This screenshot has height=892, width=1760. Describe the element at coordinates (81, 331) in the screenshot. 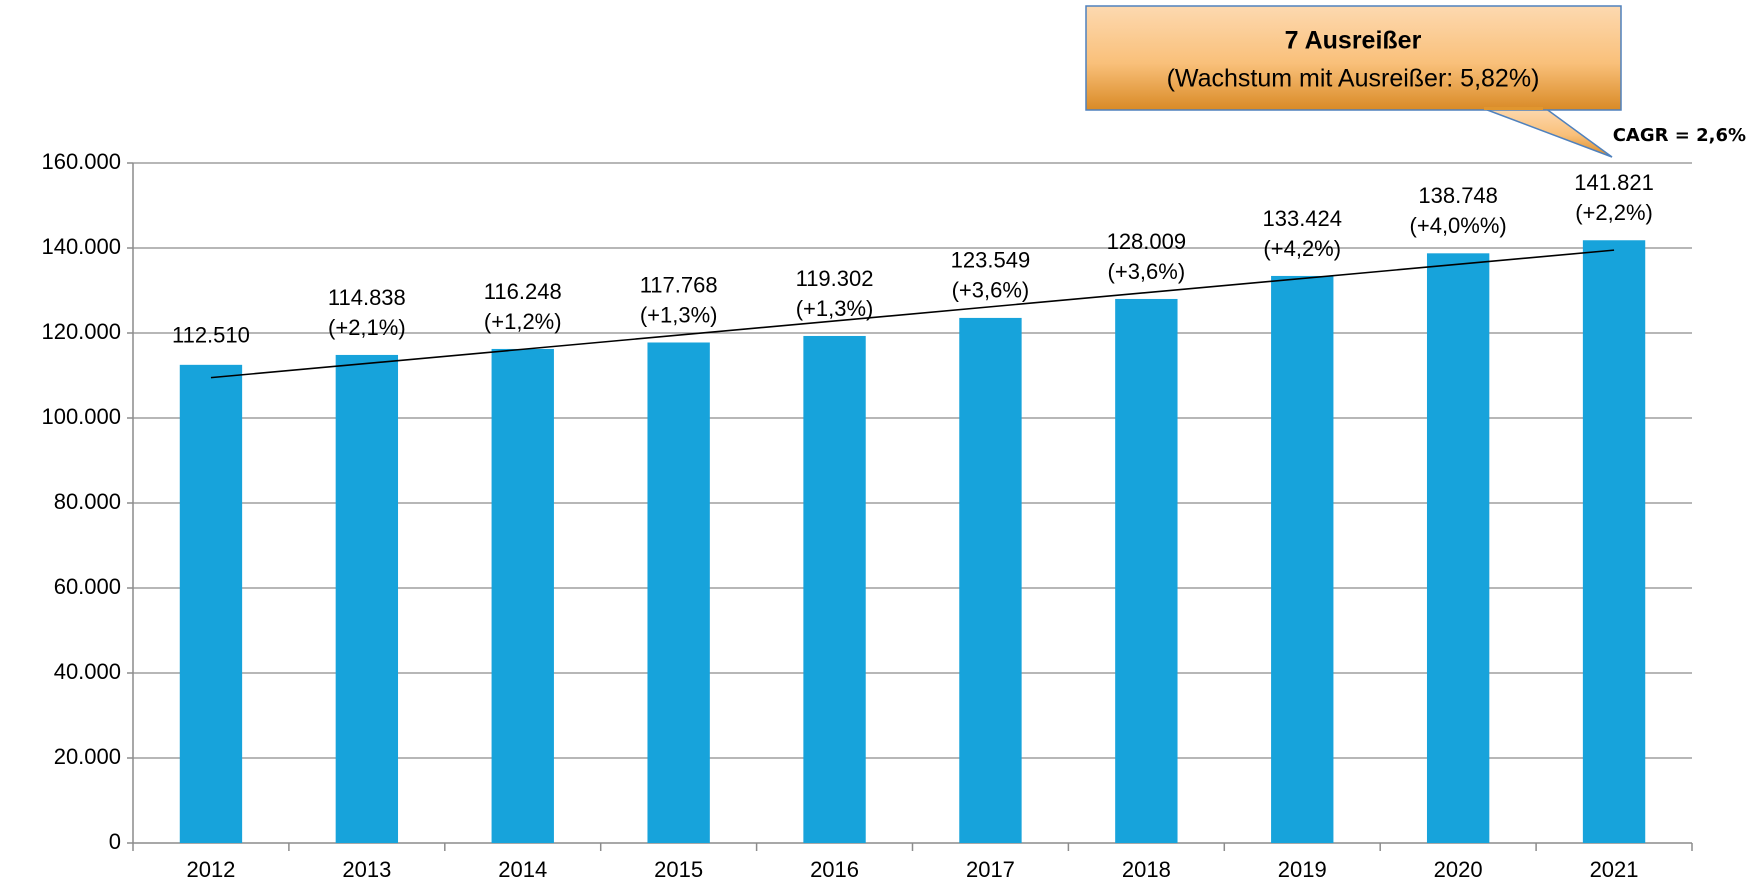

I see `y-tick-label: 120.000` at that location.